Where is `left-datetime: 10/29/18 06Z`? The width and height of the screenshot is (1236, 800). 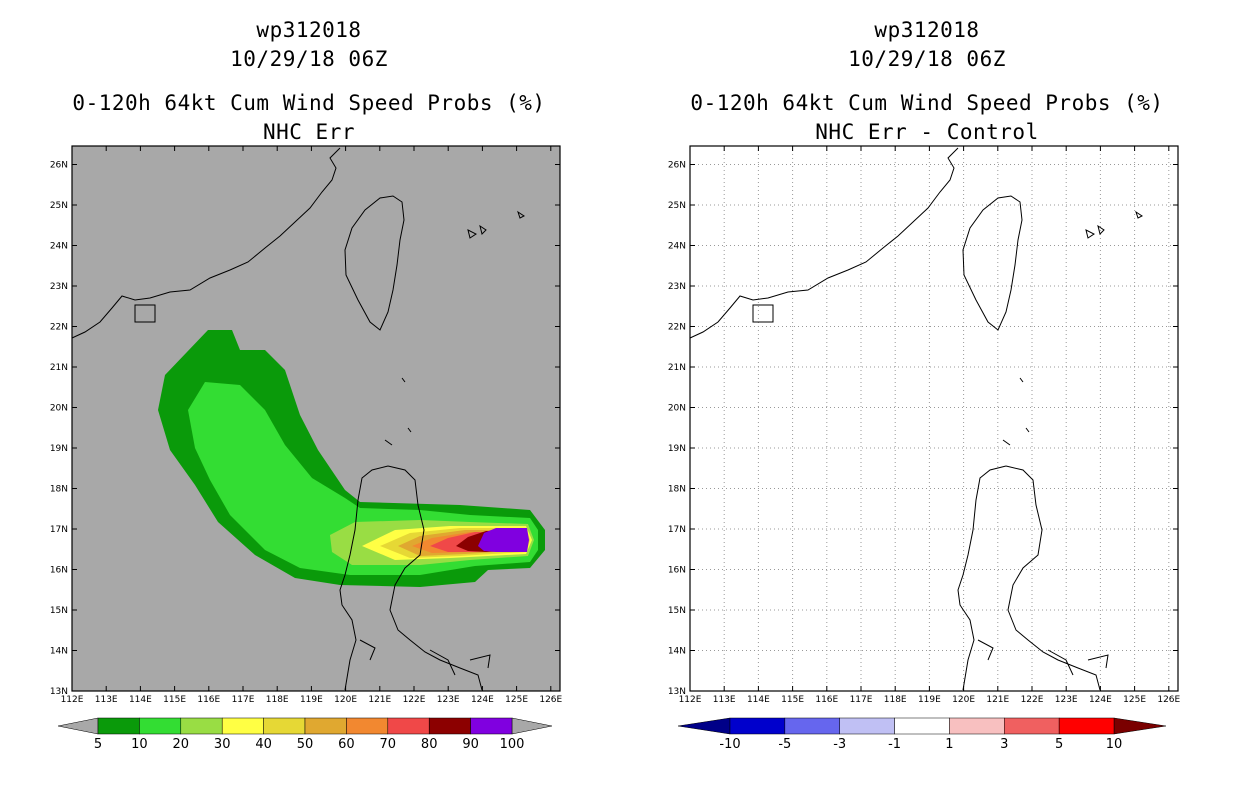 left-datetime: 10/29/18 06Z is located at coordinates (309, 59).